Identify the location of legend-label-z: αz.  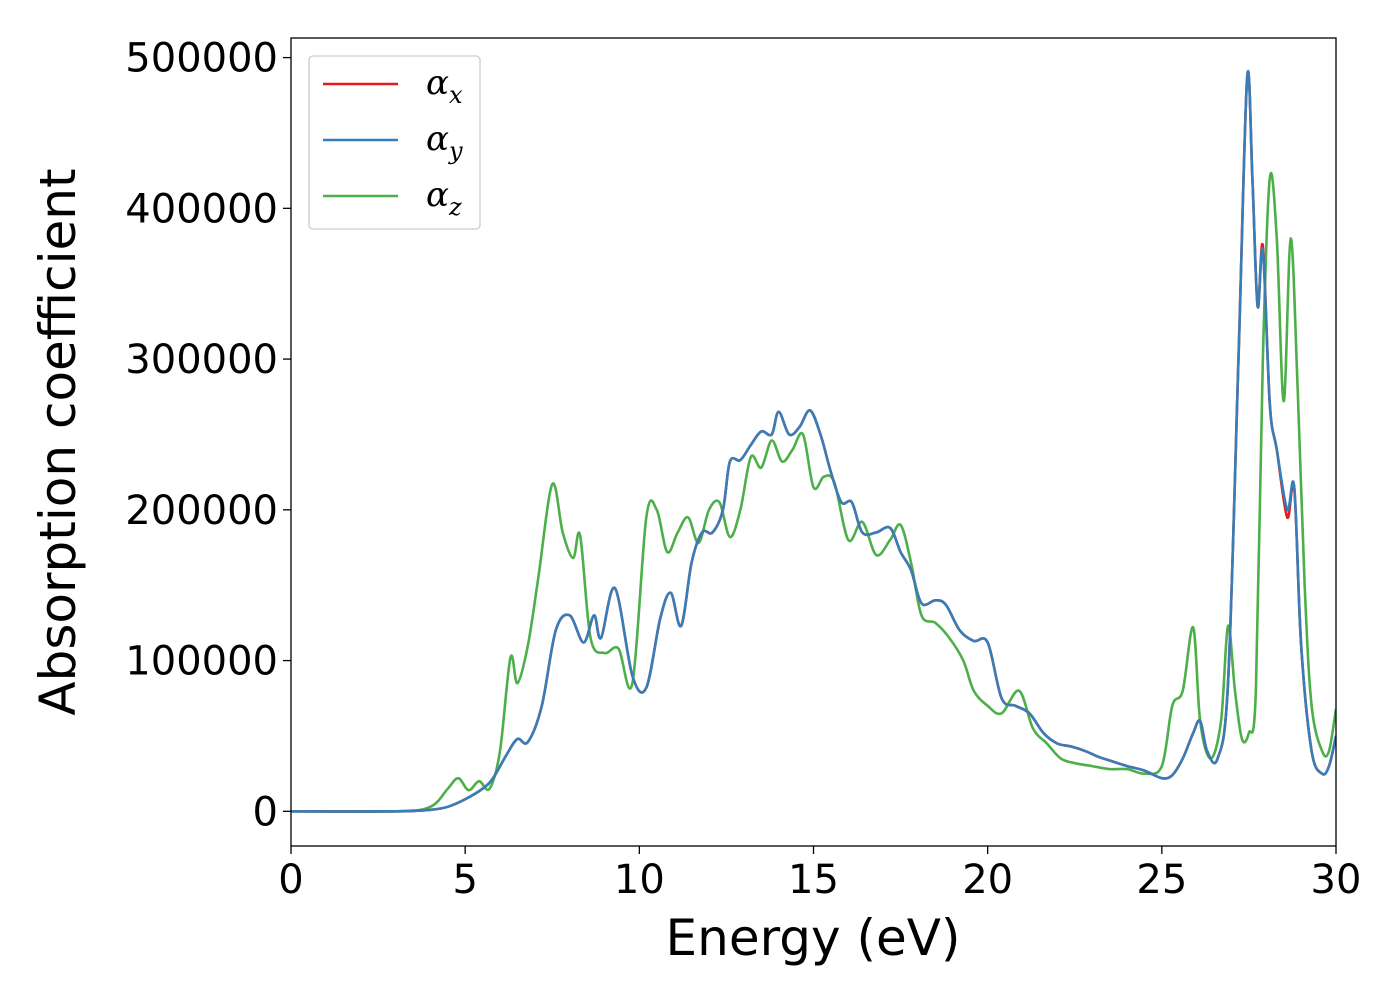
(444, 198).